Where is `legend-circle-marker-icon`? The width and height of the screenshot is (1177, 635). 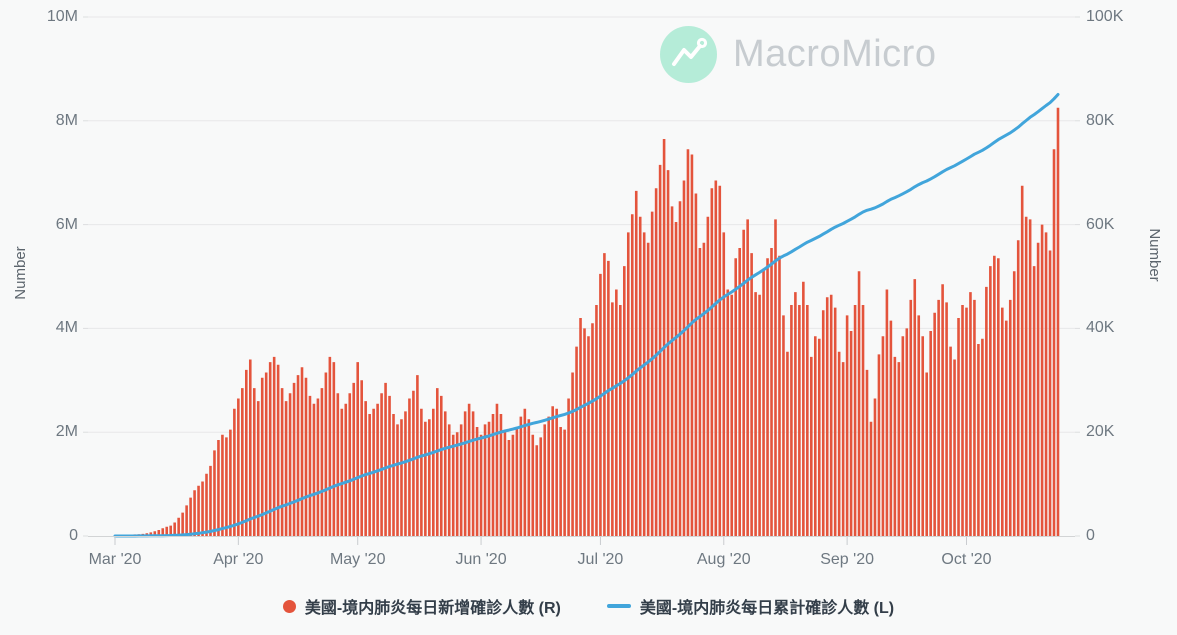 legend-circle-marker-icon is located at coordinates (289, 606).